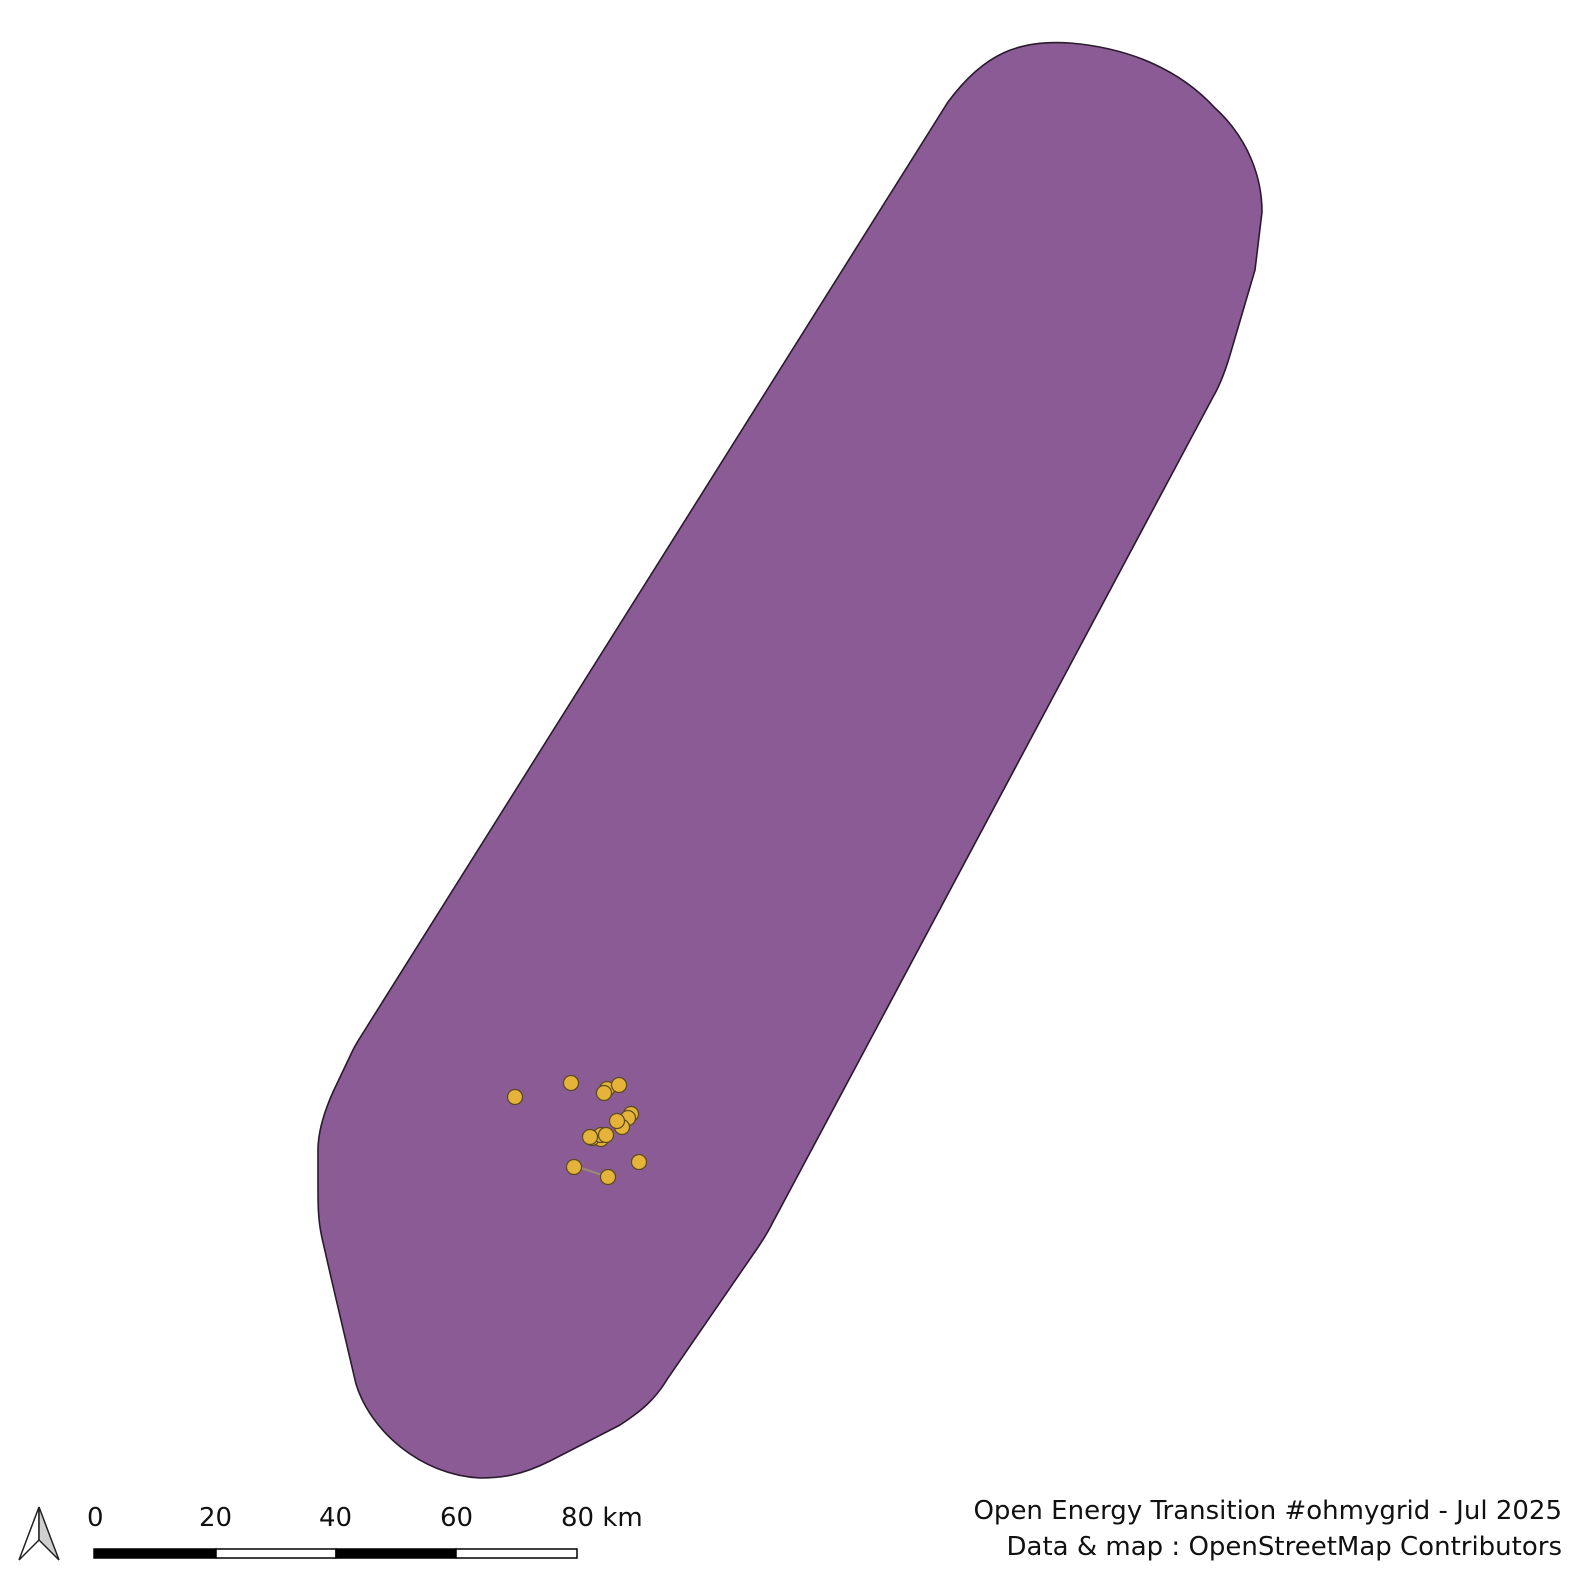  What do you see at coordinates (215, 1518) in the screenshot?
I see `scale-label-20: 20` at bounding box center [215, 1518].